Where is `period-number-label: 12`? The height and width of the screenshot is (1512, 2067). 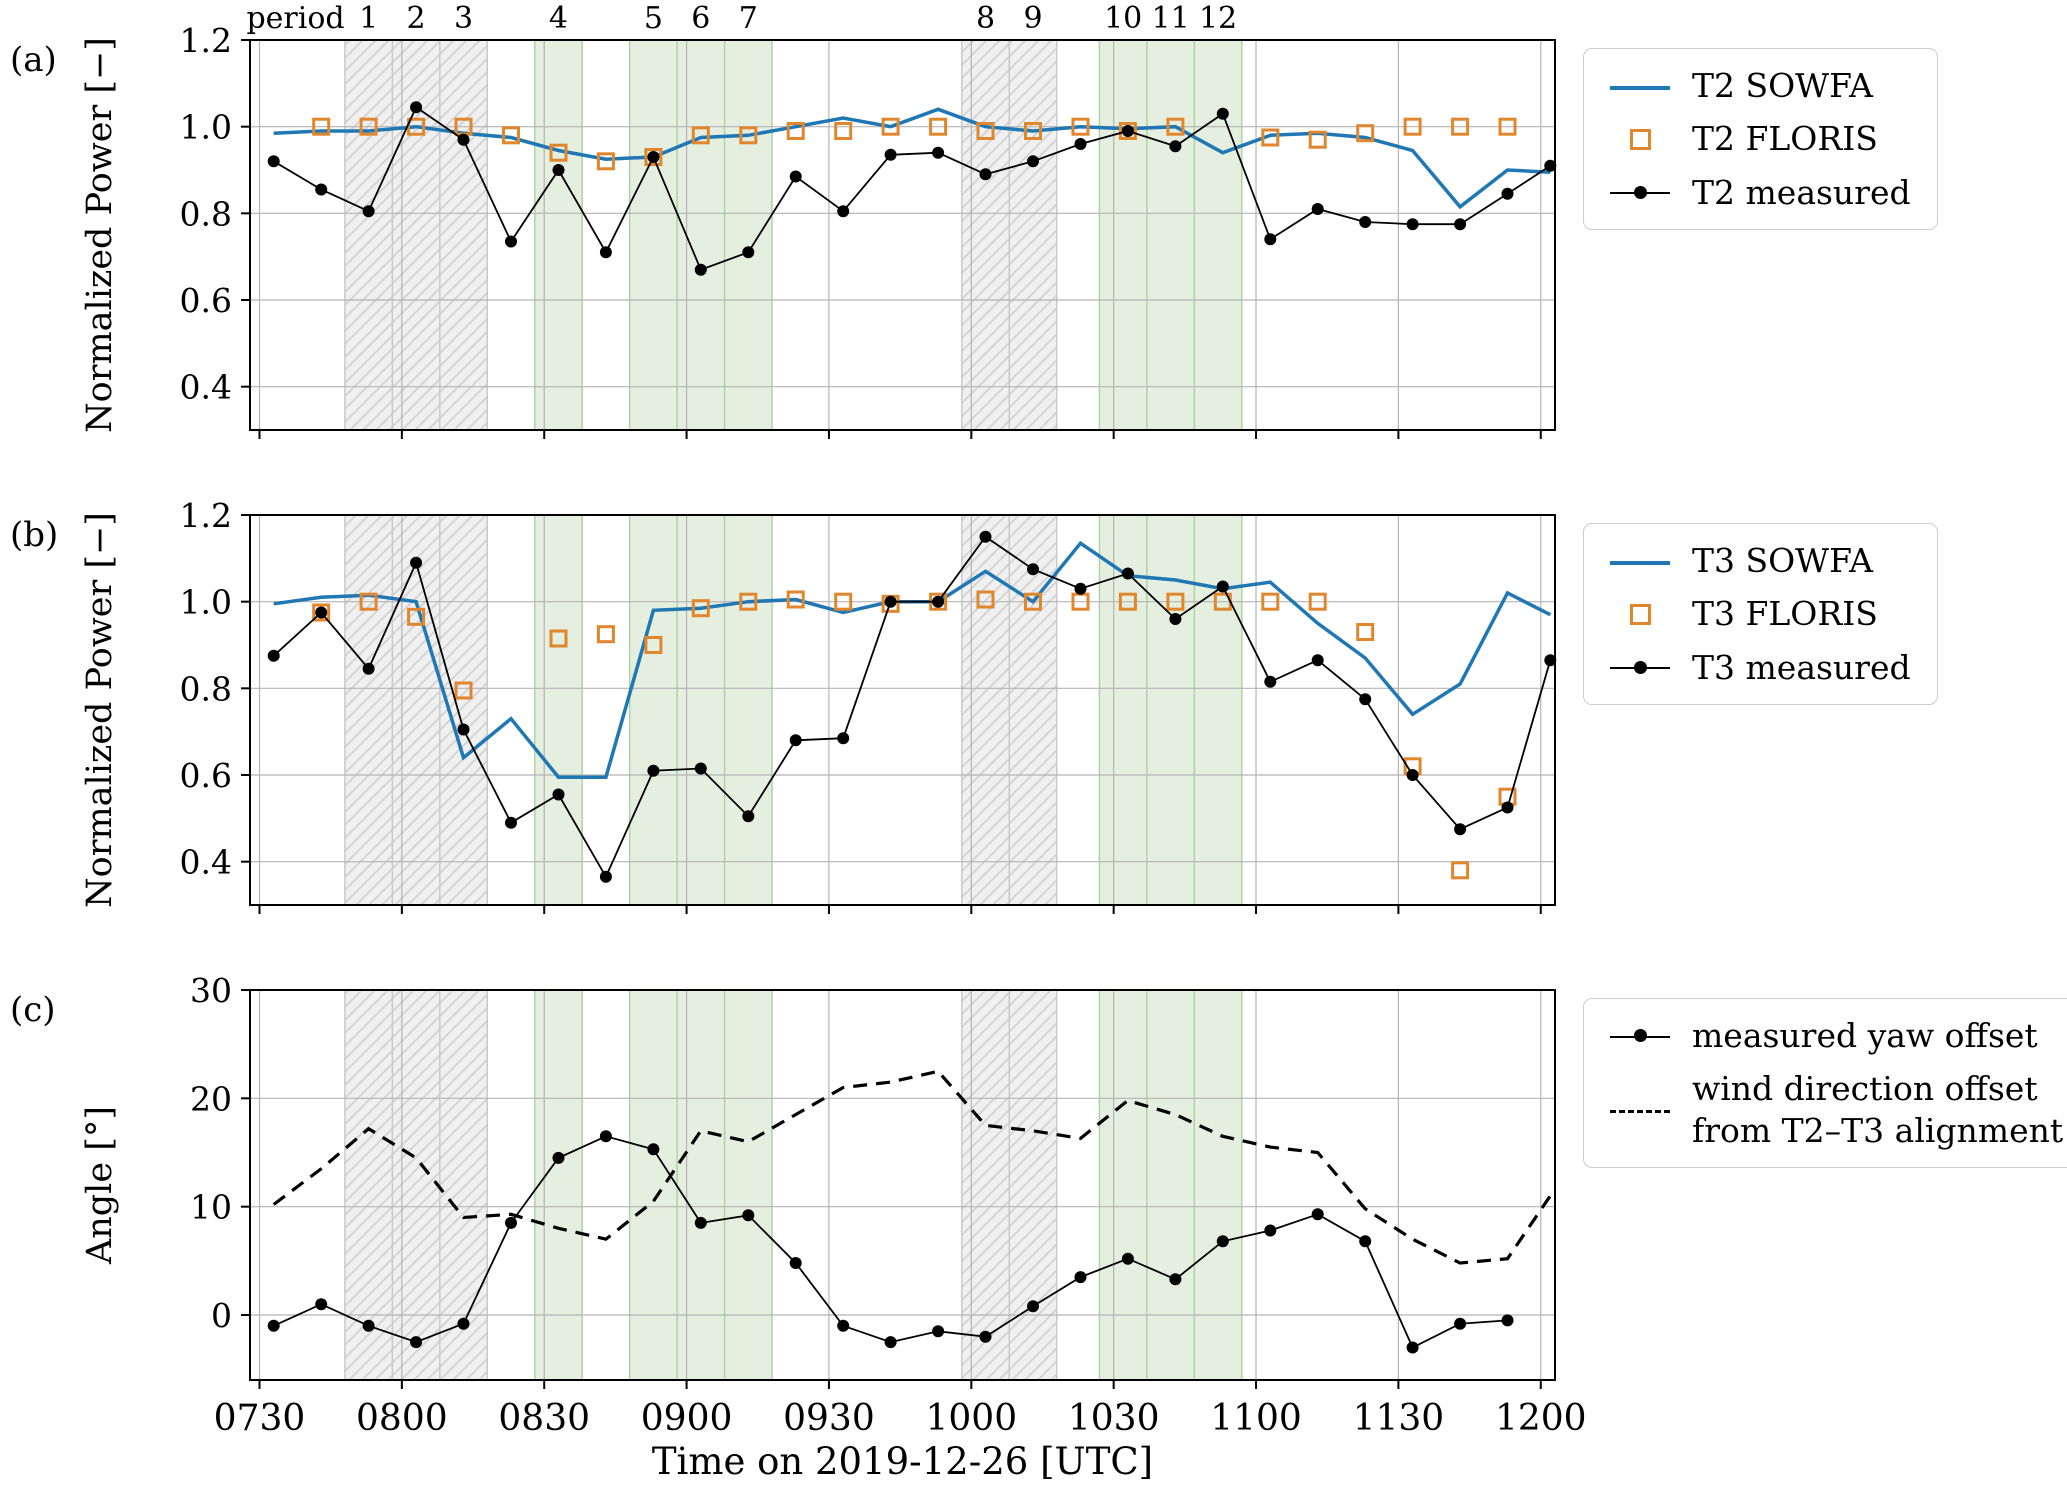 period-number-label: 12 is located at coordinates (1218, 18).